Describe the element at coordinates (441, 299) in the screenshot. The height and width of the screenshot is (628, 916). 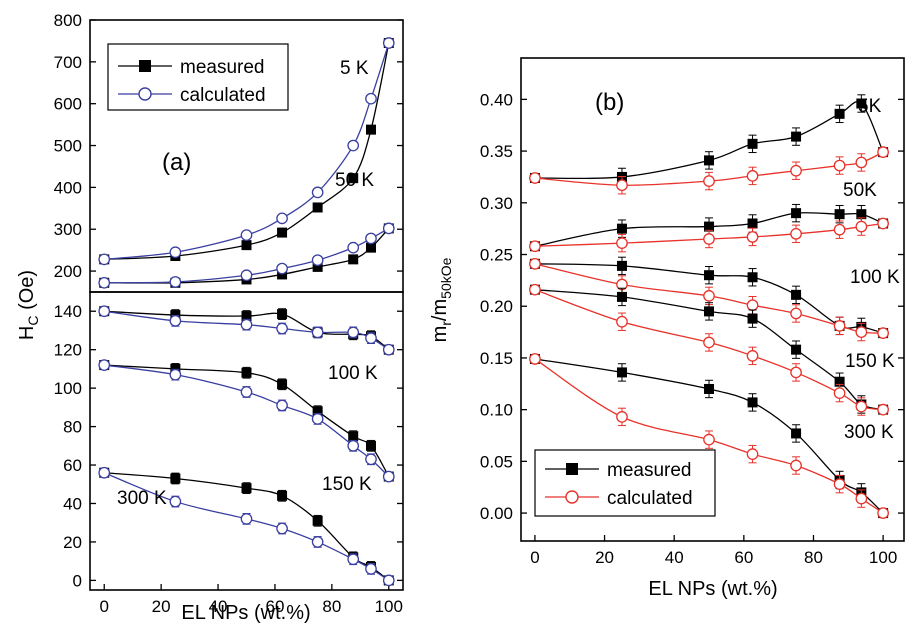
I see `y-axis-label-b: mr/m50kOe` at that location.